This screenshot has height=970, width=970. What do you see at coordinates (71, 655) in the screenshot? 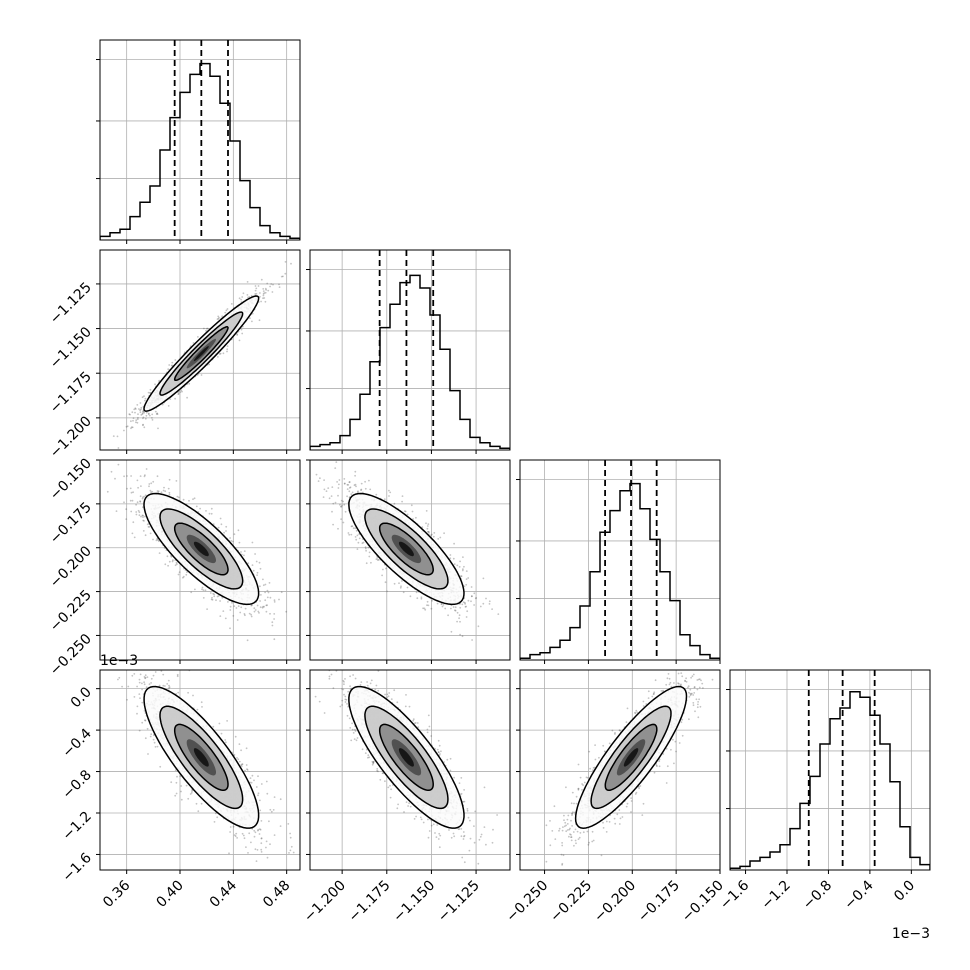
I see `y-tick-label: −0.250` at bounding box center [71, 655].